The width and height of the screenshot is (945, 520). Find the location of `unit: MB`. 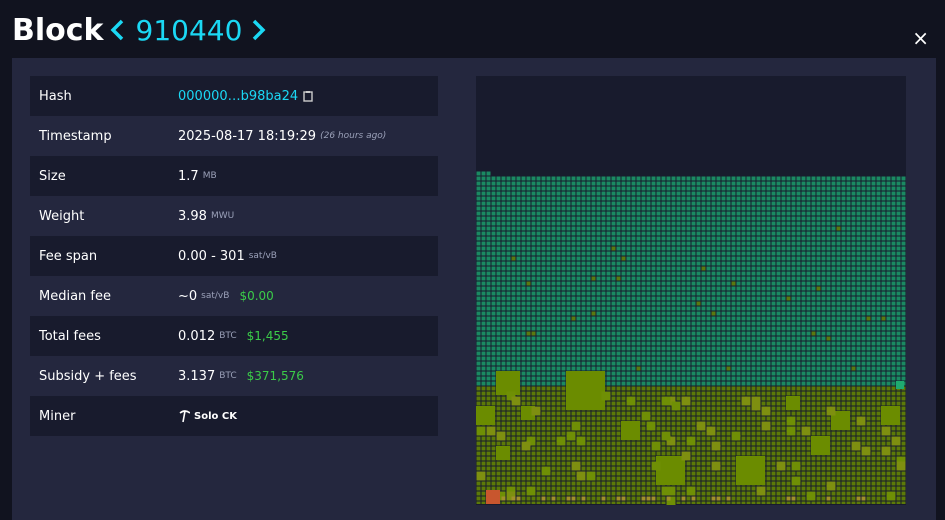

unit: MB is located at coordinates (209, 176).